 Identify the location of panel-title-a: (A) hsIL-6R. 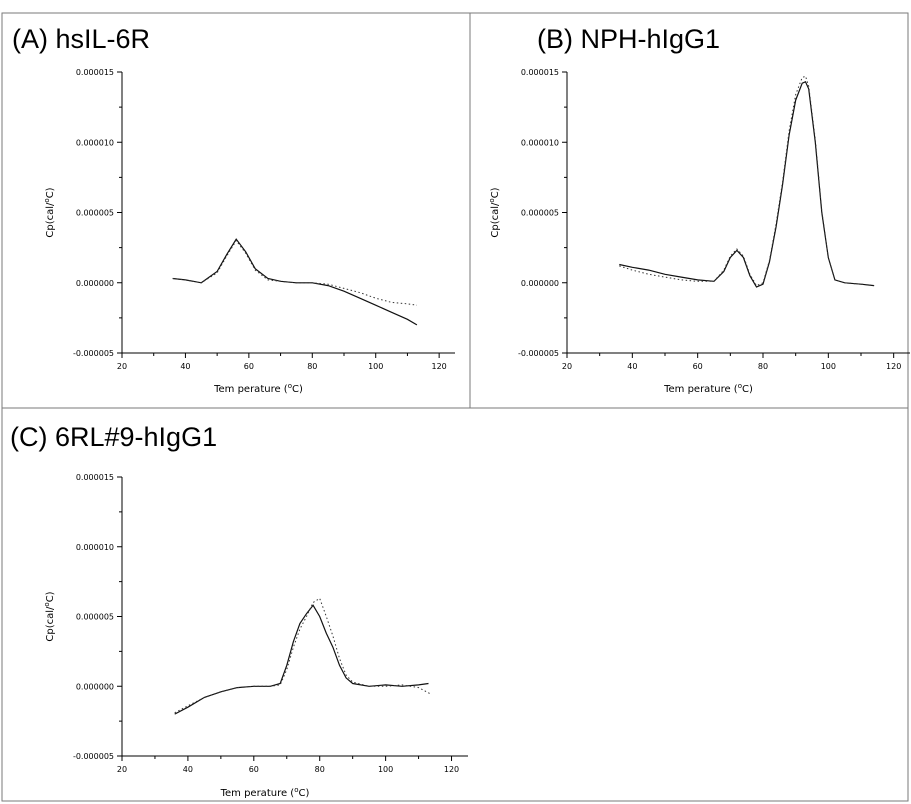
(81, 39).